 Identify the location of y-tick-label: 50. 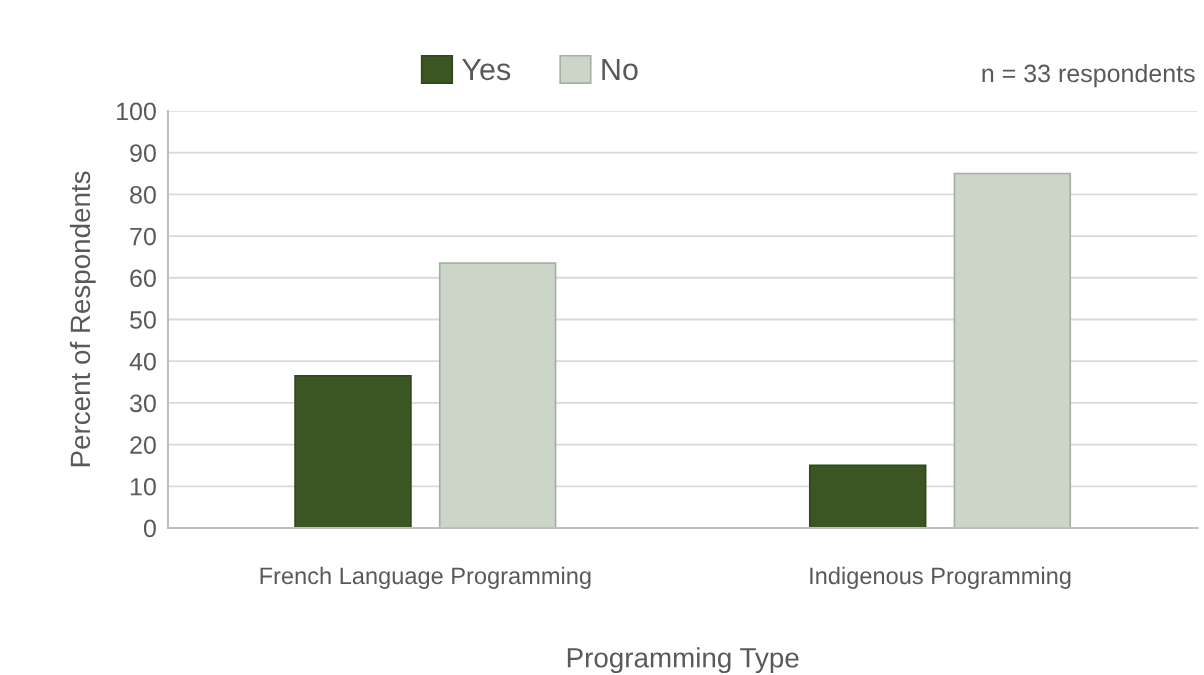
(143, 320).